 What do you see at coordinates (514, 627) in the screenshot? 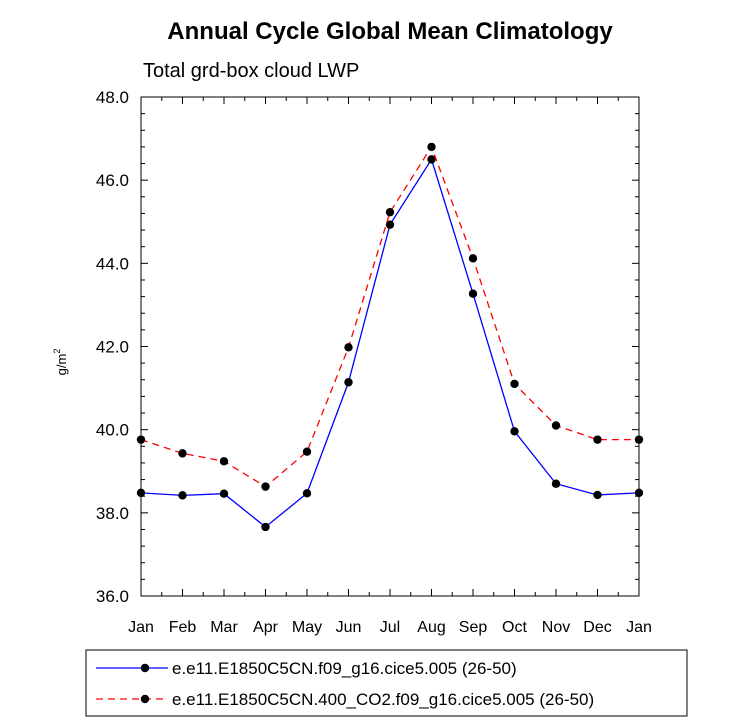
I see `x-tick-label: Oct` at bounding box center [514, 627].